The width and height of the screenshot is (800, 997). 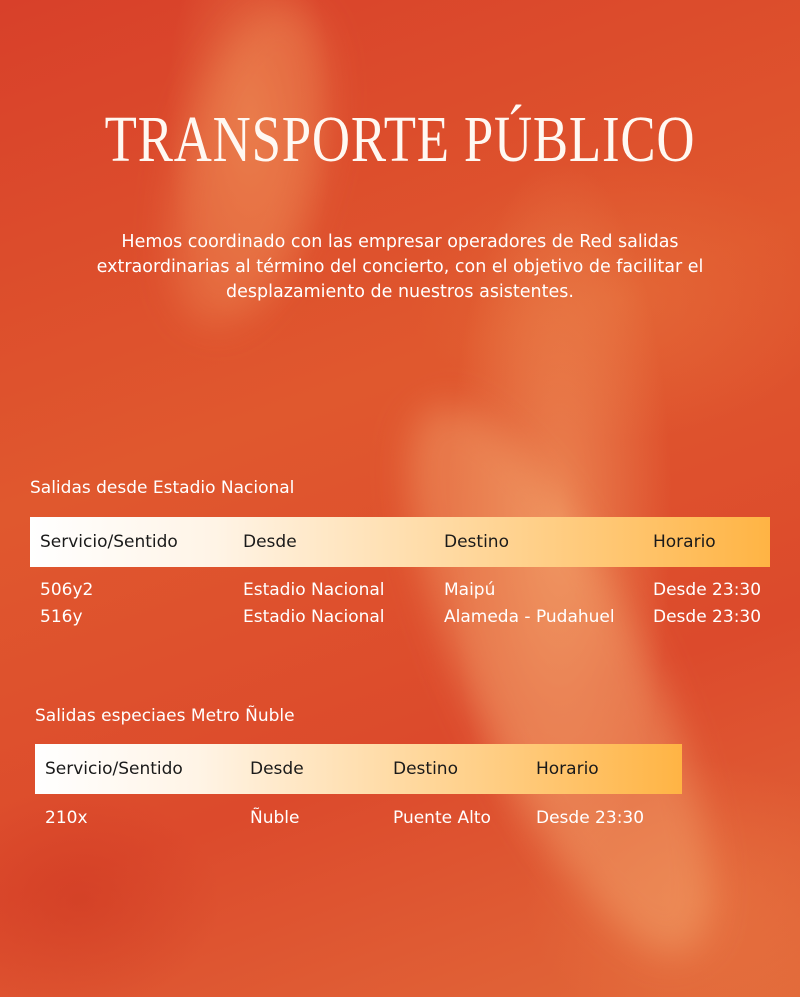 What do you see at coordinates (529, 617) in the screenshot?
I see `cell-destino: Alameda - Pudahuel` at bounding box center [529, 617].